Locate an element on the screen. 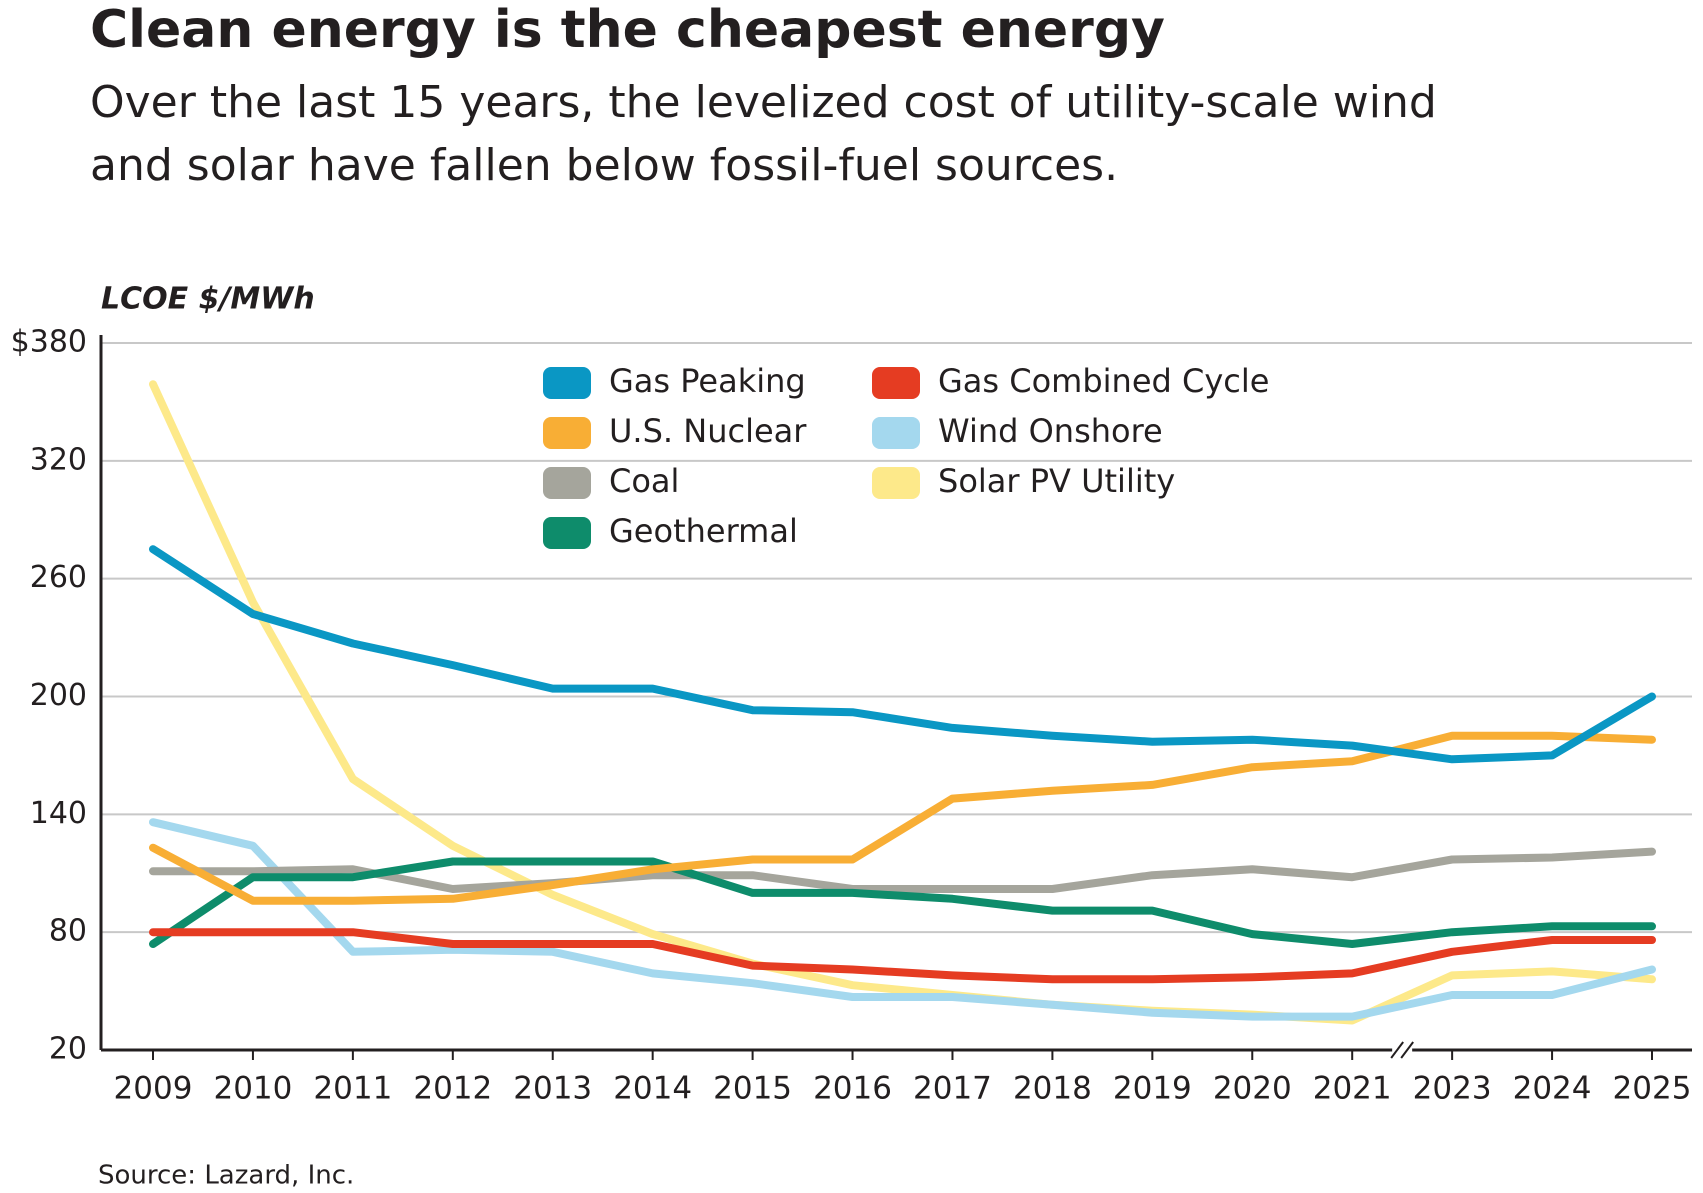 The height and width of the screenshot is (1193, 1703). x-tick-label: 2018 is located at coordinates (1052, 1089).